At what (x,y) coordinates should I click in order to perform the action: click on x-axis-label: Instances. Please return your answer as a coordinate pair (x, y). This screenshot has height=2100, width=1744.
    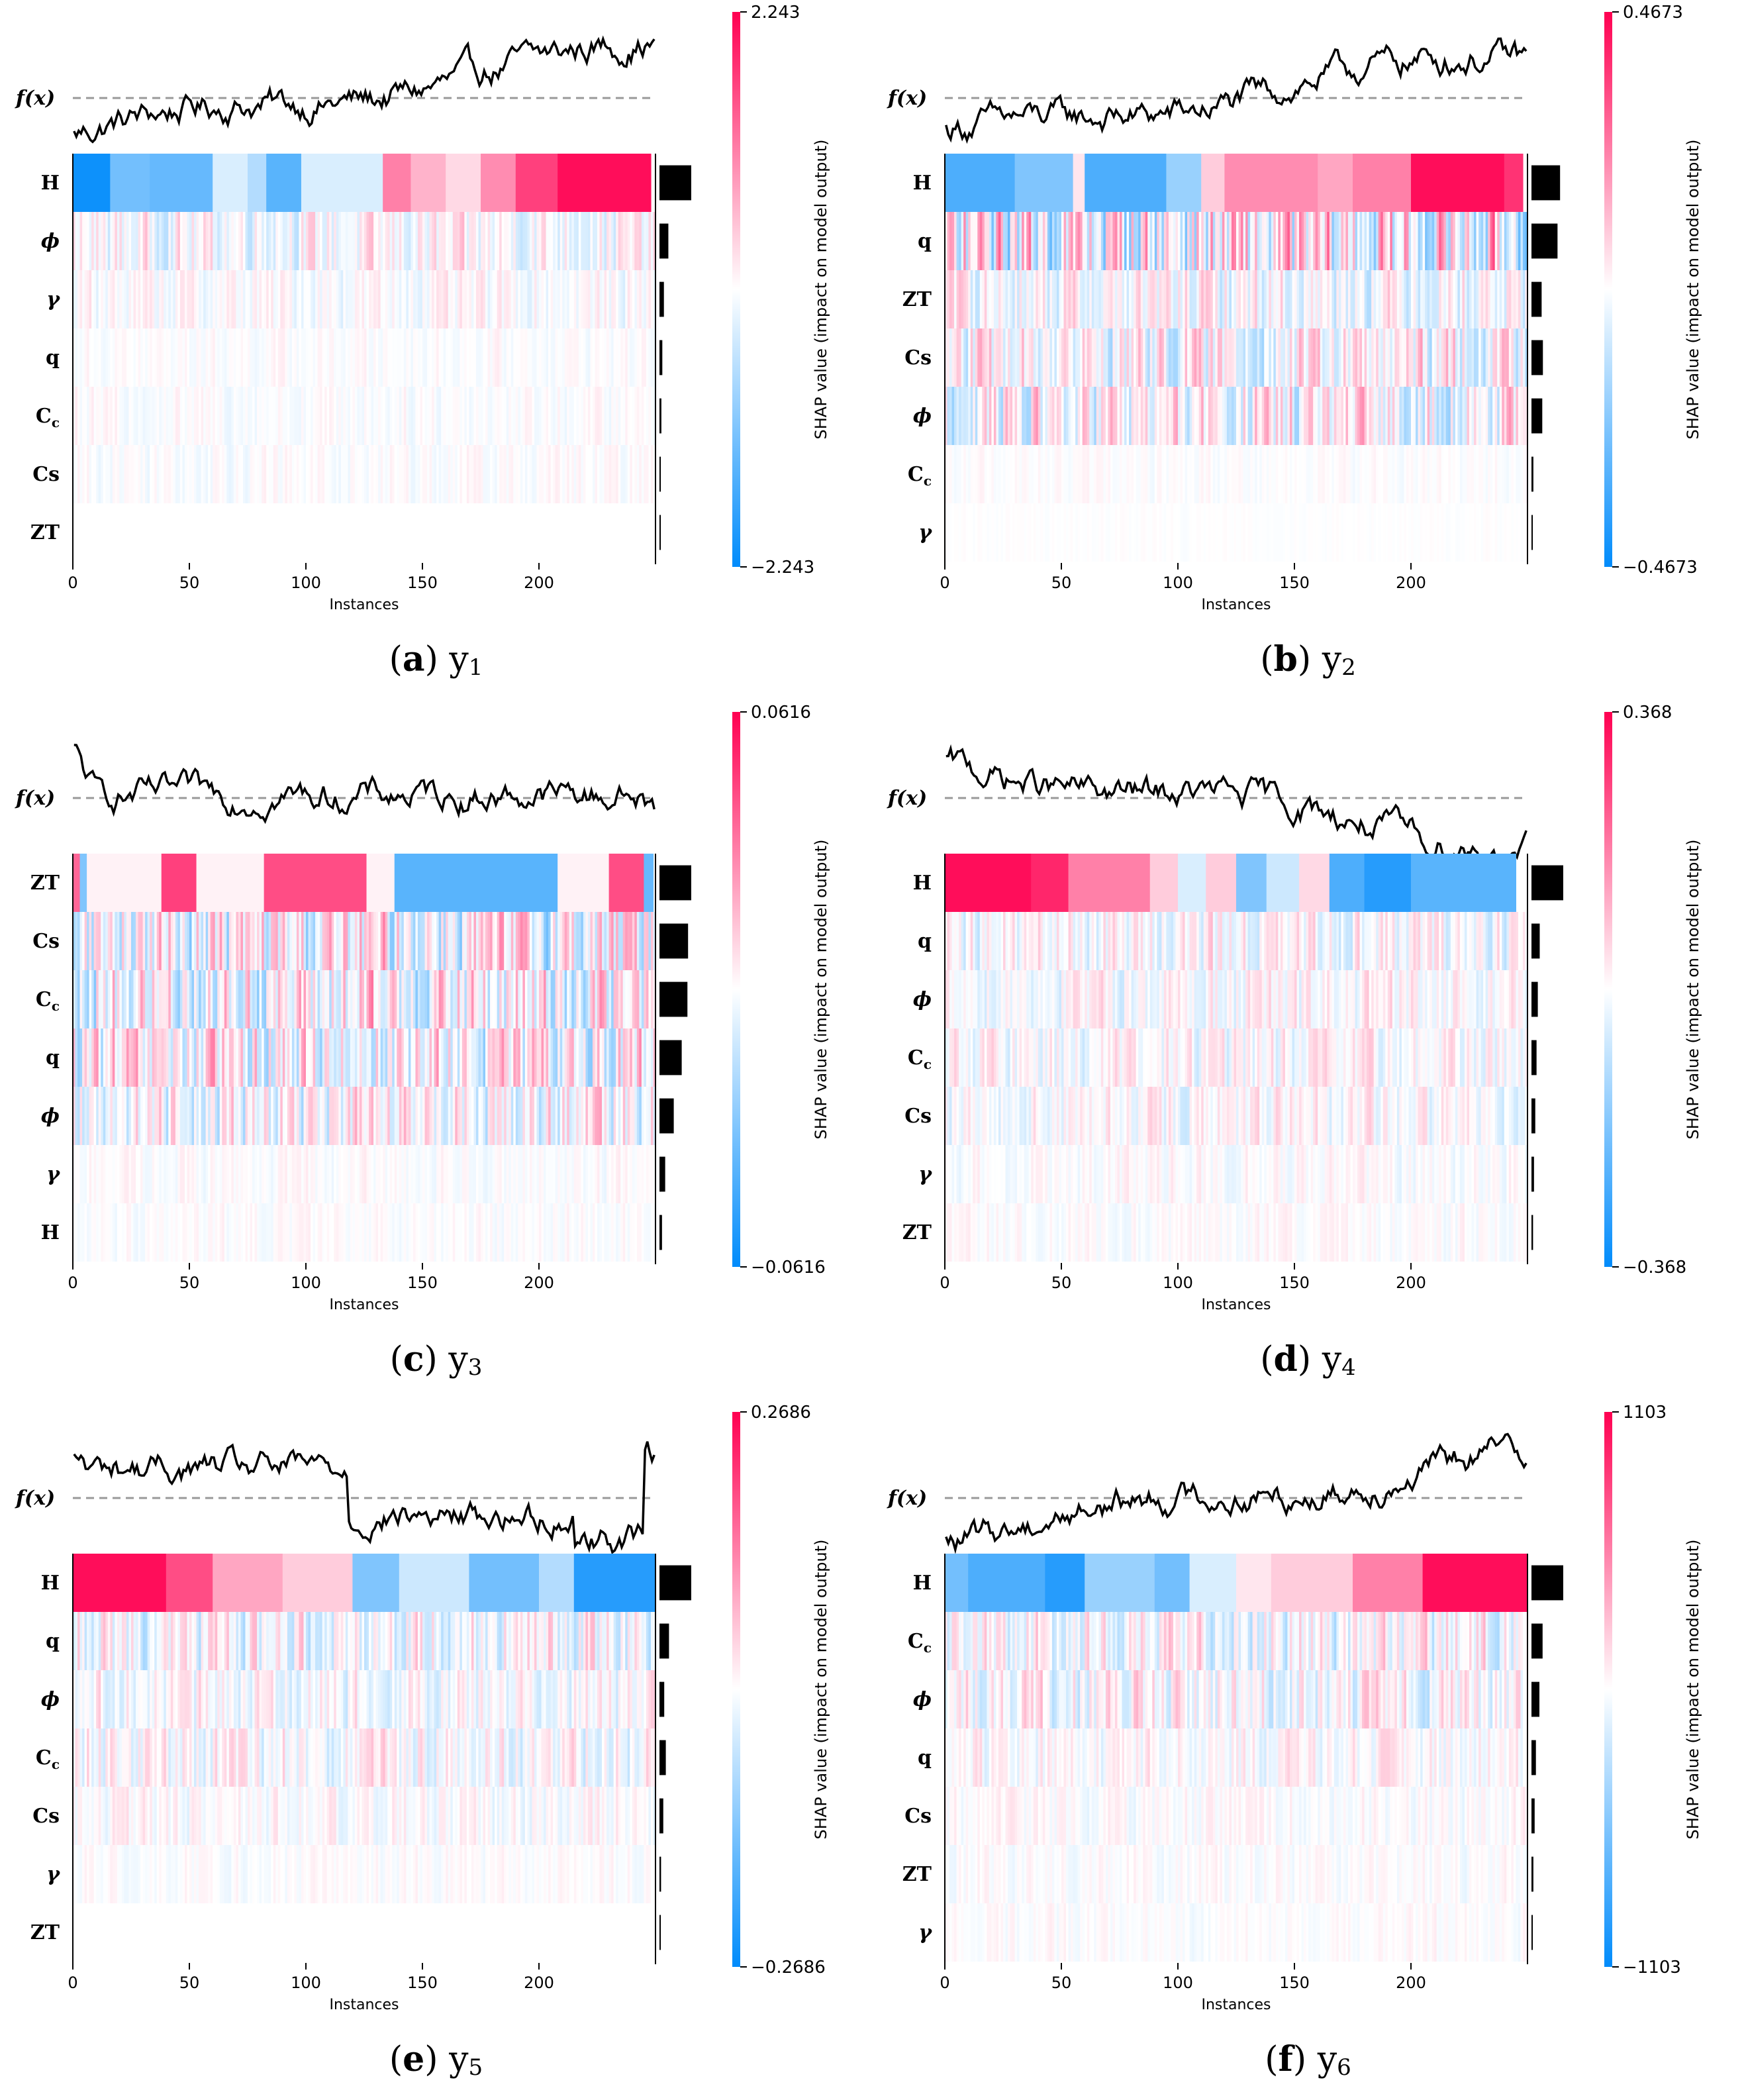
    Looking at the image, I should click on (364, 605).